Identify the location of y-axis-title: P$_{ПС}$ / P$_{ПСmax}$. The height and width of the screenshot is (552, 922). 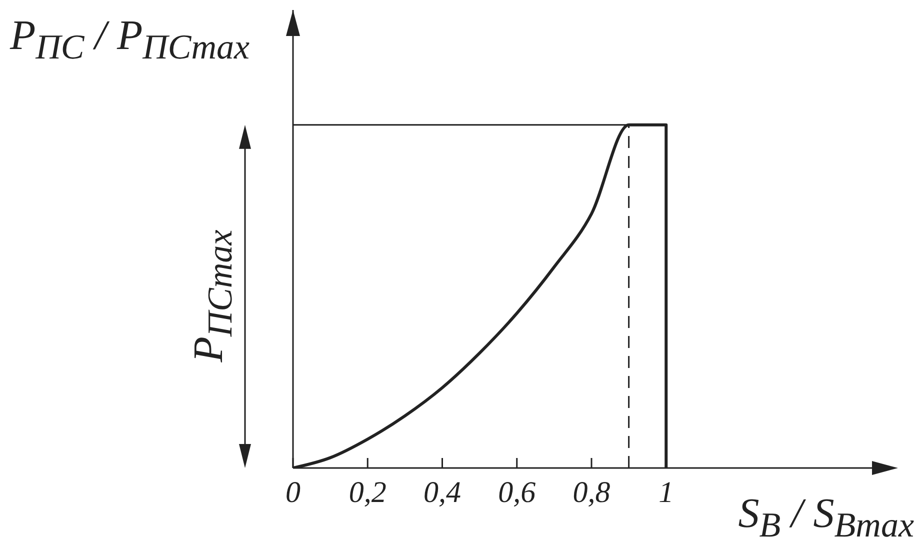
(130, 40).